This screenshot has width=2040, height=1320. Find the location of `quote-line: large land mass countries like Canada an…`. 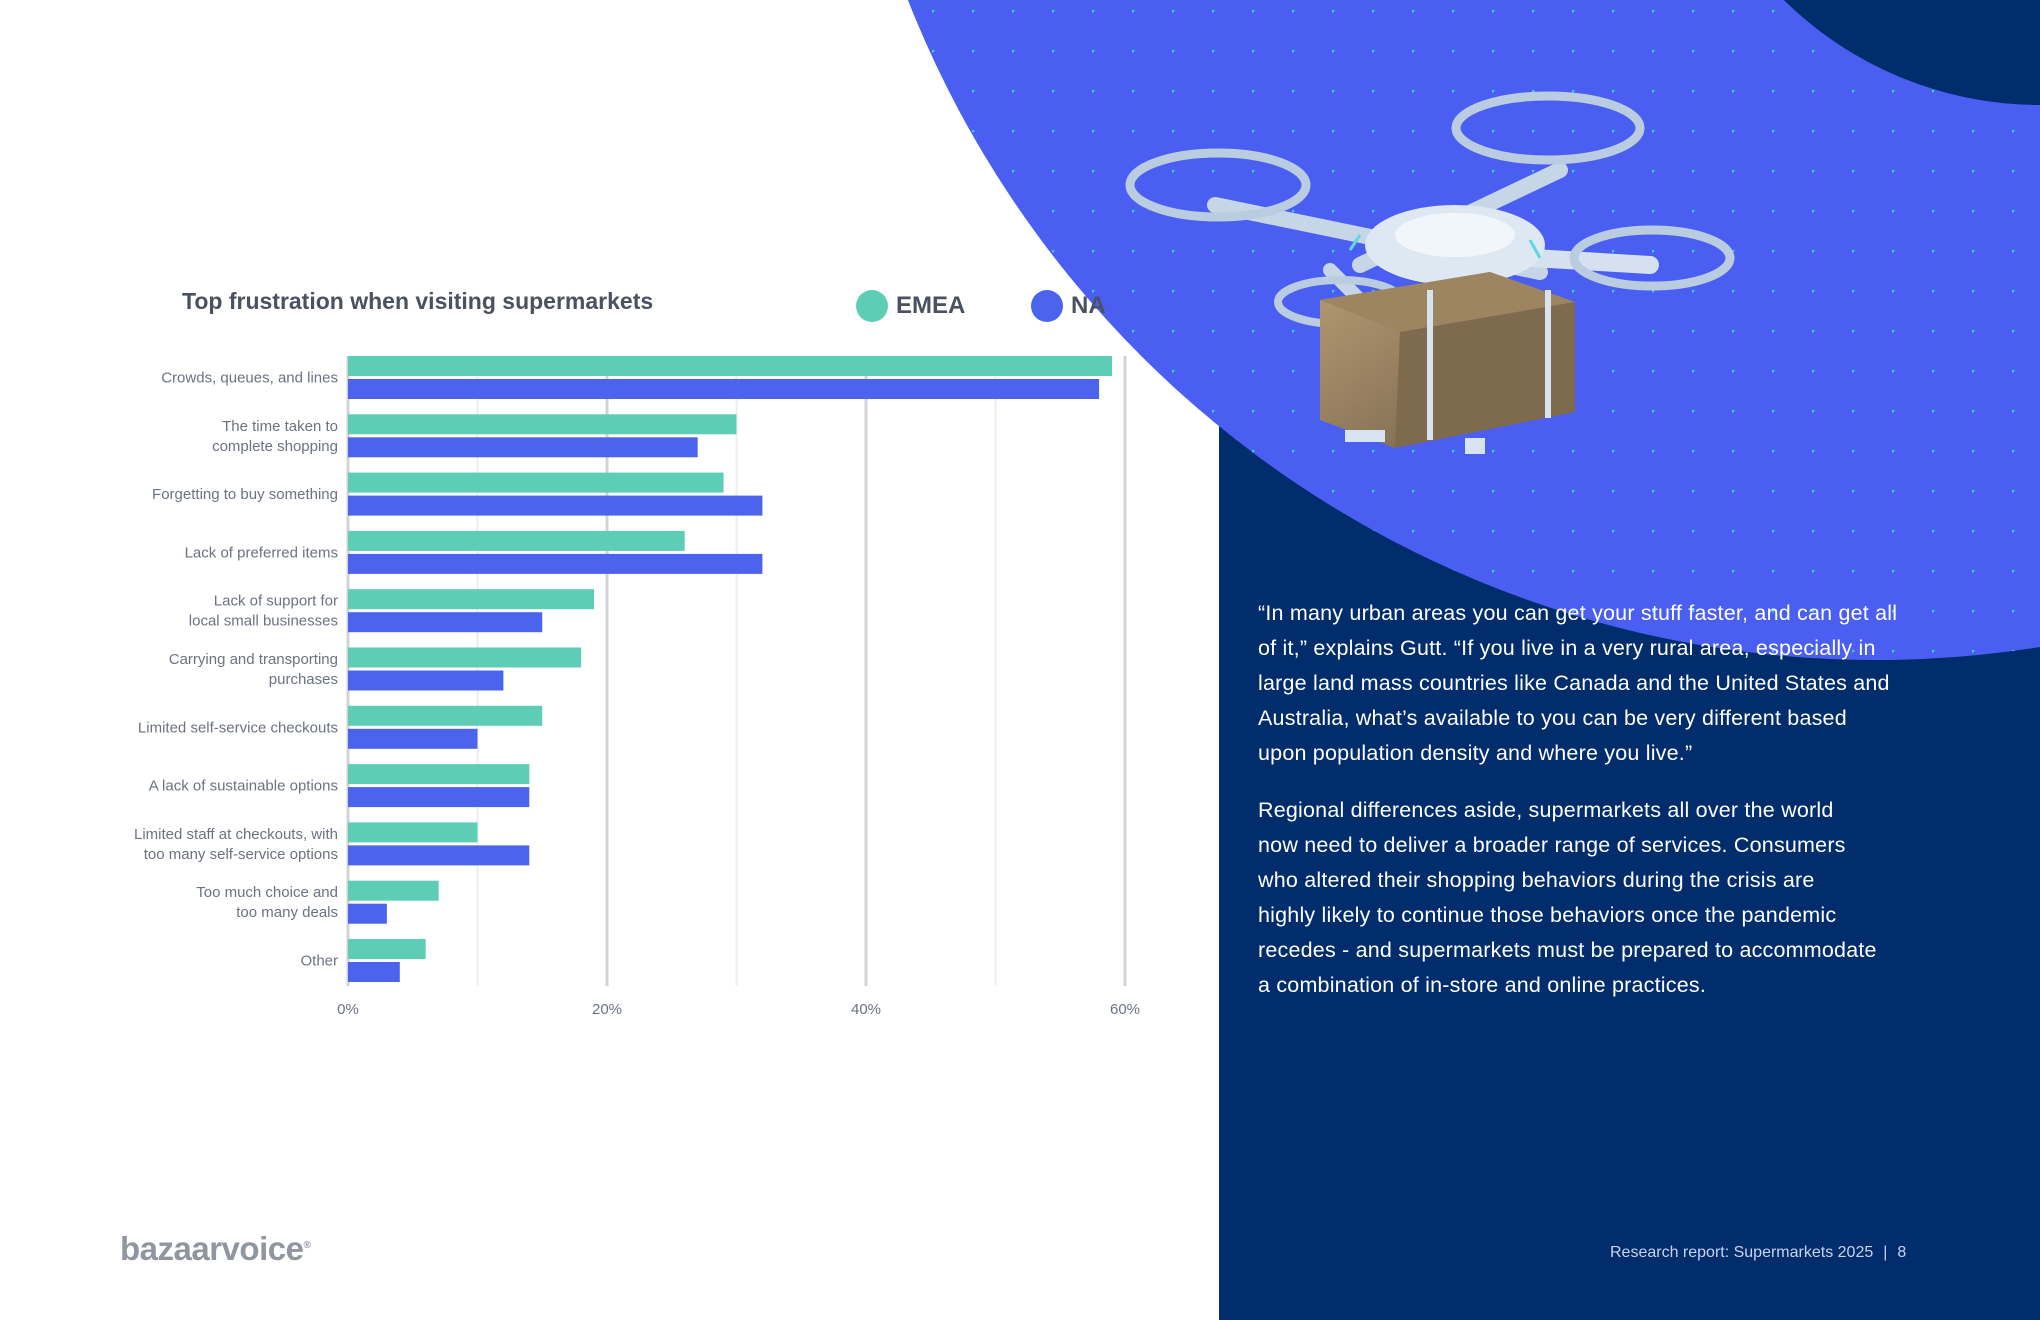

quote-line: large land mass countries like Canada an… is located at coordinates (1574, 683).